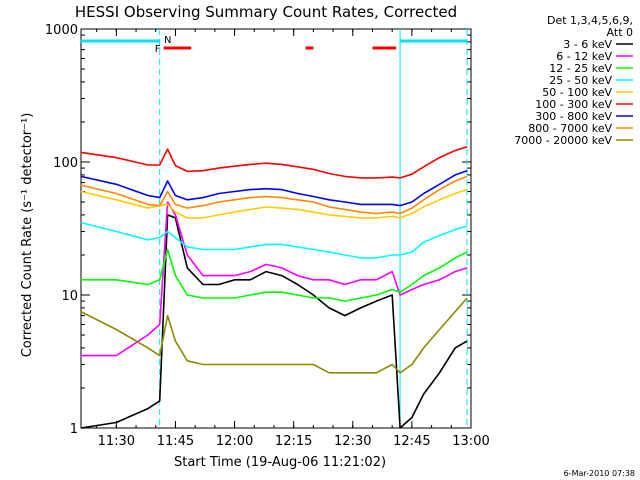  Describe the element at coordinates (167, 40) in the screenshot. I see `flag-label: N` at that location.